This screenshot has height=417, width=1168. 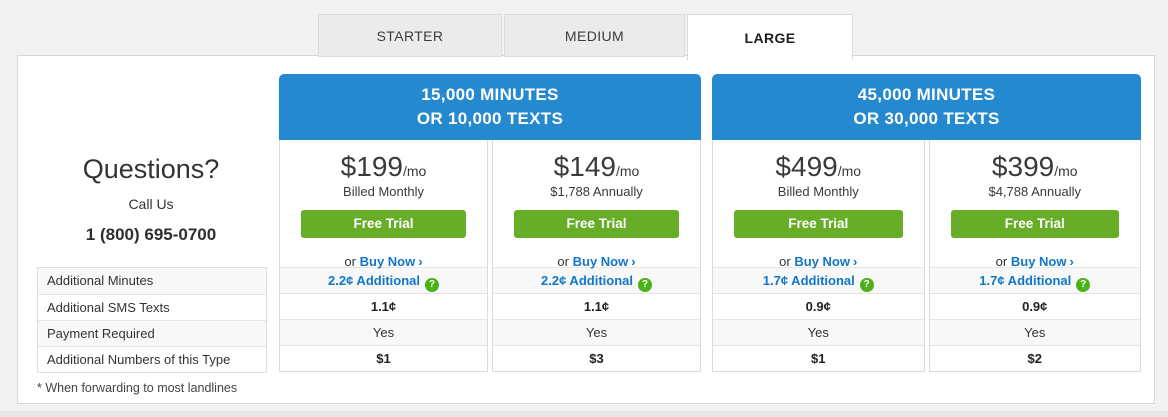 What do you see at coordinates (596, 191) in the screenshot?
I see `billing-note: $1,788 Annually` at bounding box center [596, 191].